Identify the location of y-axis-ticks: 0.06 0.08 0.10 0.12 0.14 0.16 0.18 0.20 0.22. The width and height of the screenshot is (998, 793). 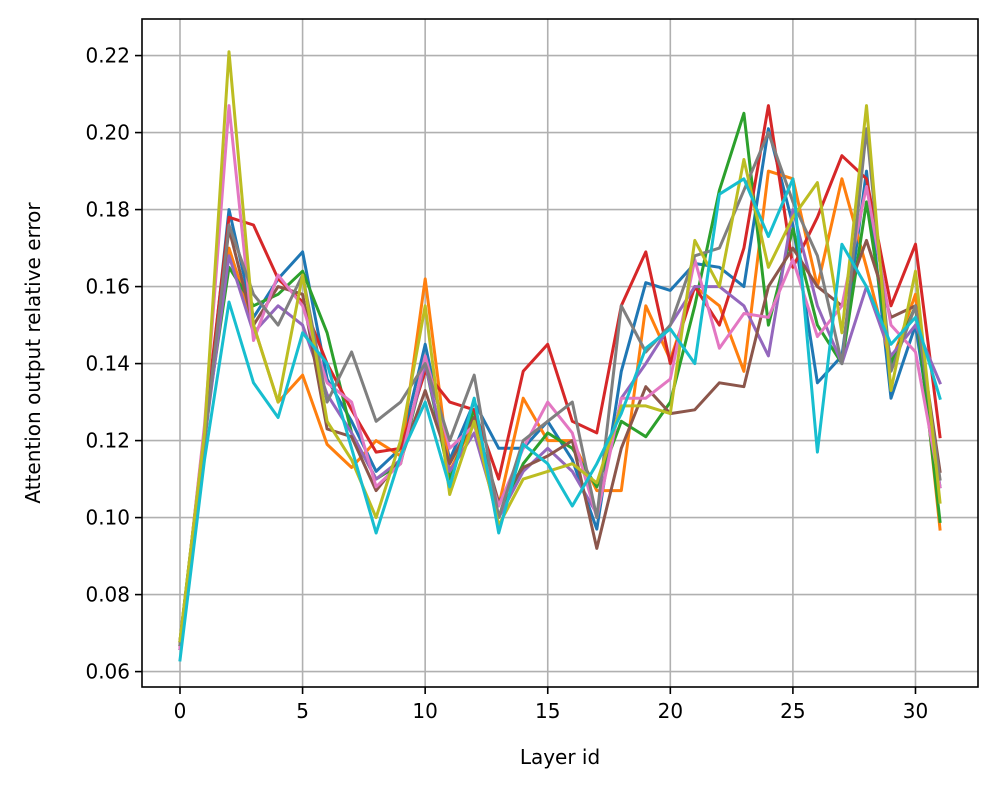
(113, 364).